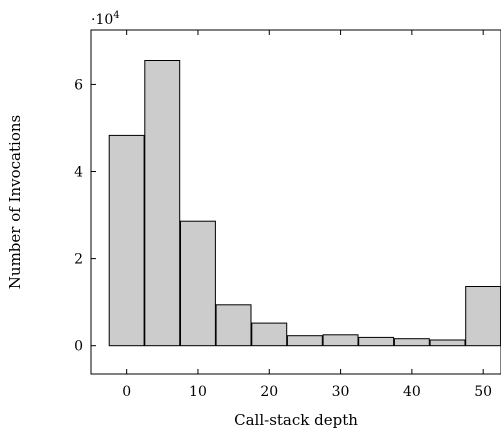 This screenshot has height=435, width=501. I want to click on x-axis-title: Call-stack depth, so click(296, 420).